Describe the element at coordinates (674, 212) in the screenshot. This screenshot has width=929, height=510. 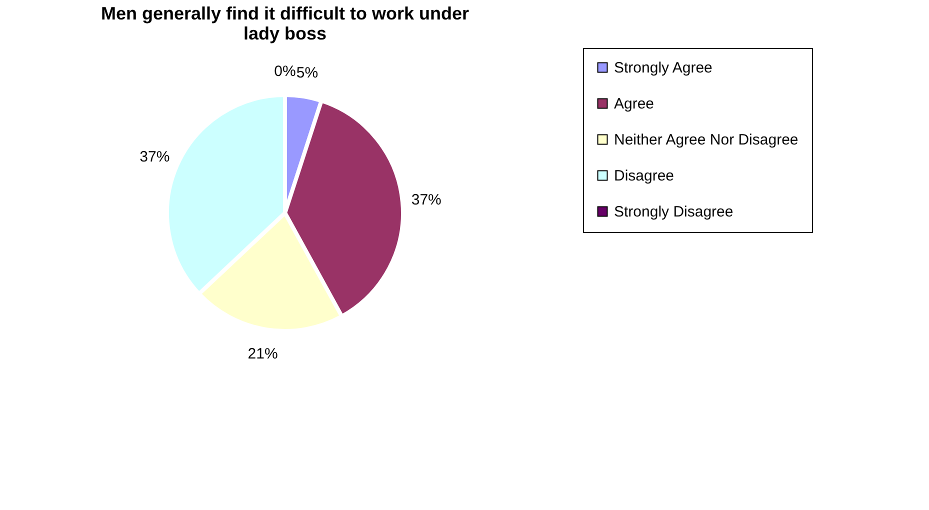
I see `legend-label: Strongly Disagree` at that location.